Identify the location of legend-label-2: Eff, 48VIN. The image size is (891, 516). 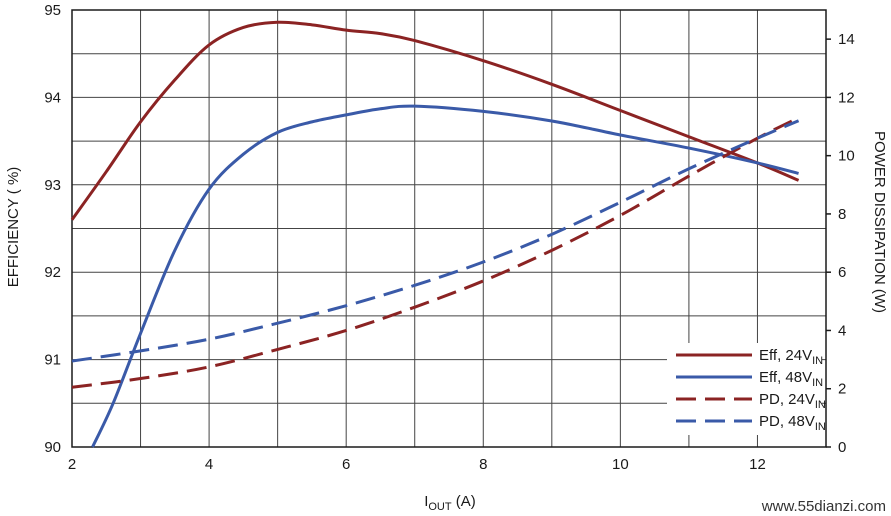
(791, 379).